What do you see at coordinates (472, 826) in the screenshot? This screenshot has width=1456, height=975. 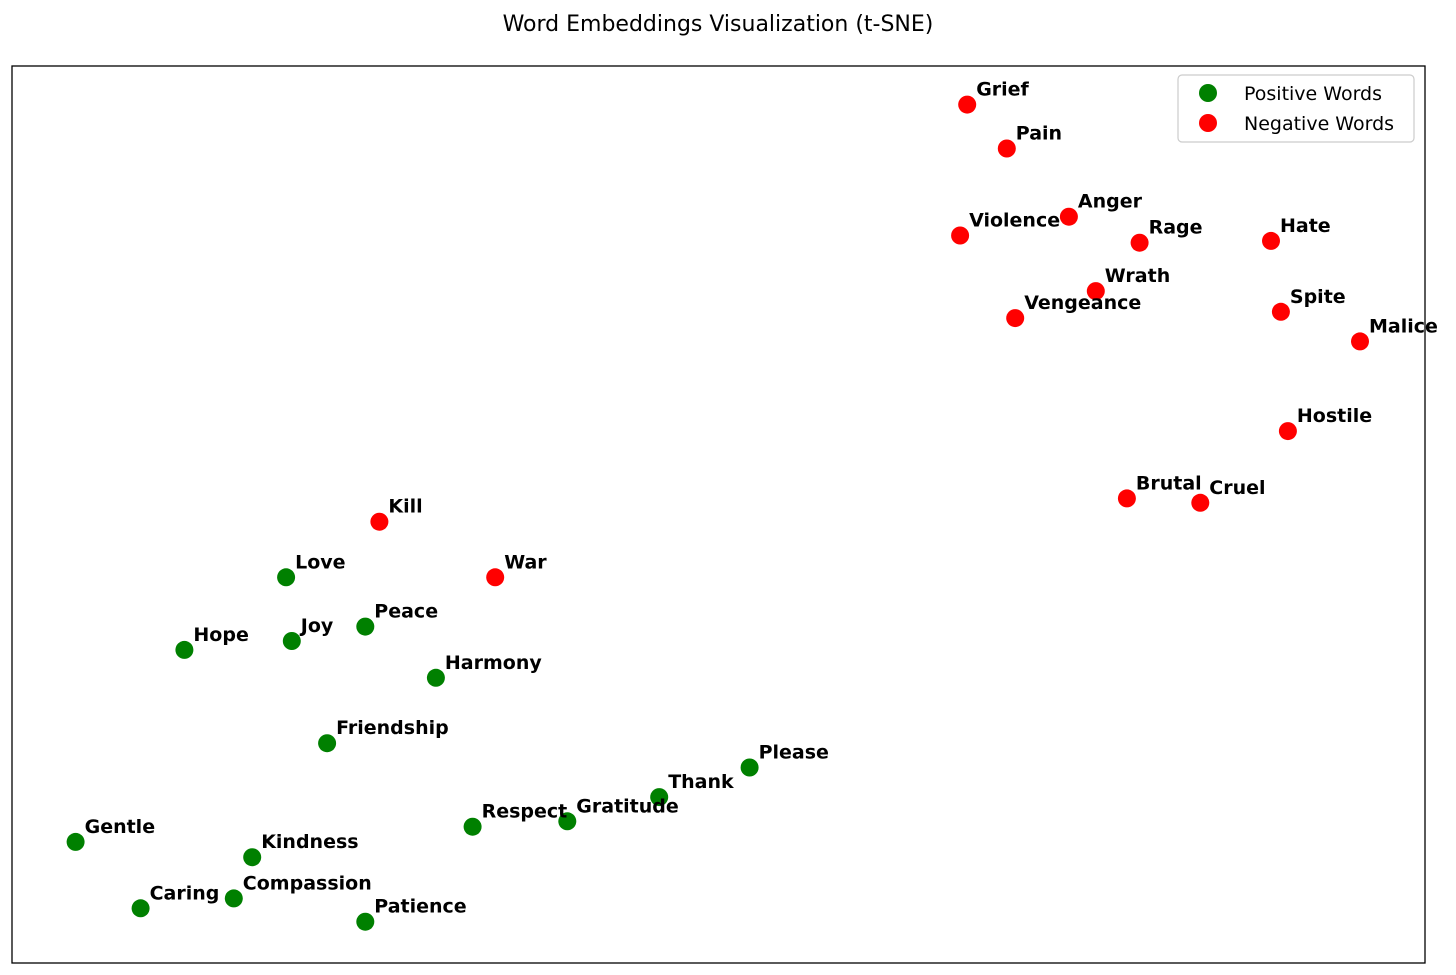 I see `point-respect` at bounding box center [472, 826].